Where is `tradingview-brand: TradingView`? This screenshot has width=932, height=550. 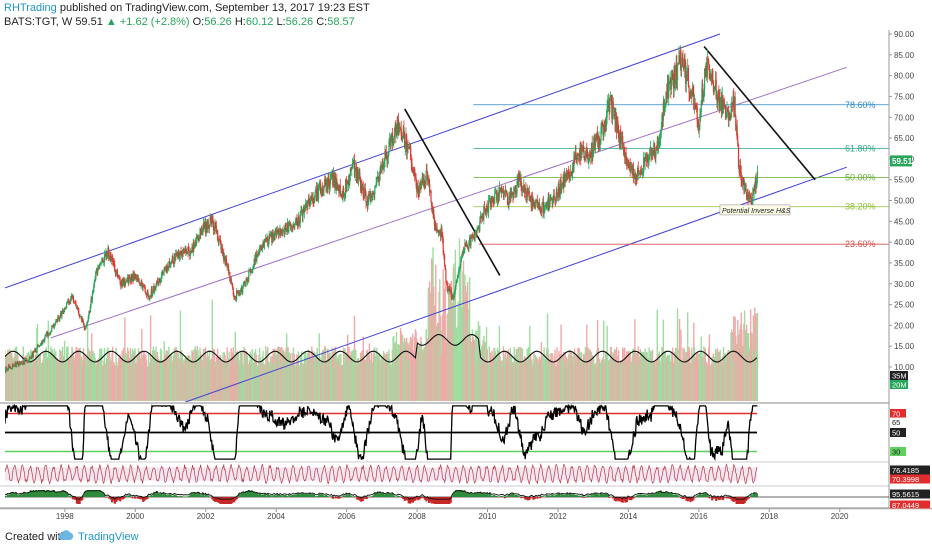
tradingview-brand: TradingView is located at coordinates (108, 537).